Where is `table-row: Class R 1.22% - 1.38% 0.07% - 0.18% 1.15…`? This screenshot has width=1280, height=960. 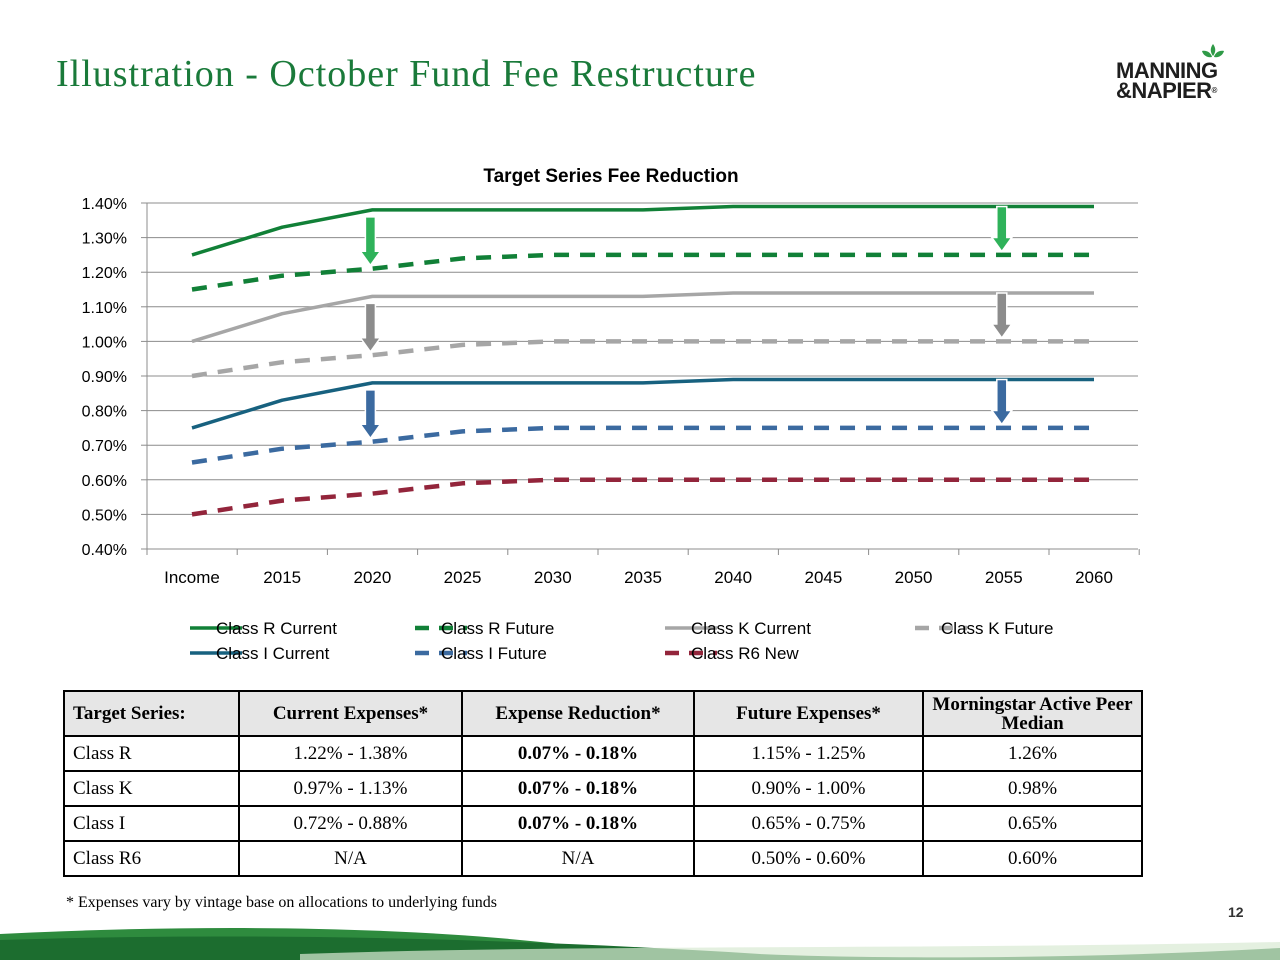 table-row: Class R 1.22% - 1.38% 0.07% - 0.18% 1.15… is located at coordinates (603, 753).